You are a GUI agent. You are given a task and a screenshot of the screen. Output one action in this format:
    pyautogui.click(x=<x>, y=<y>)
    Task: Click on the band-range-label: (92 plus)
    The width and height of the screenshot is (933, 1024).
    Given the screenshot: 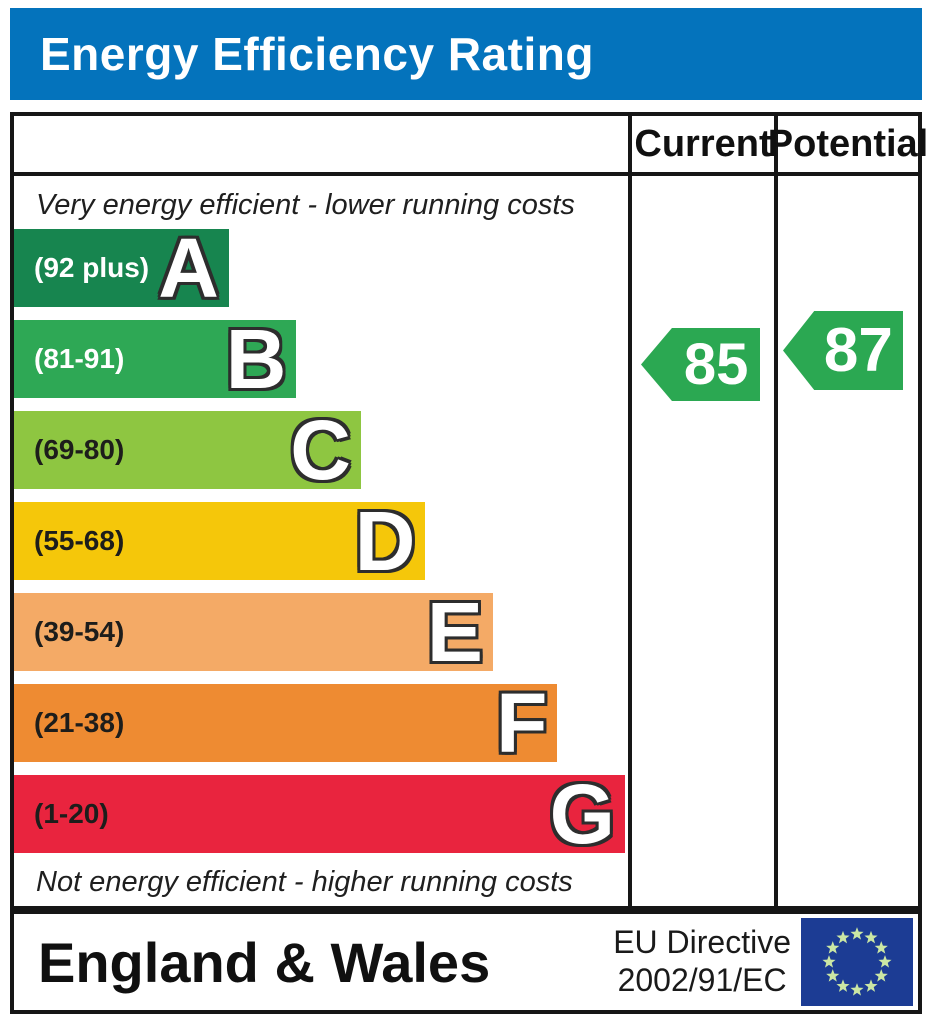 What is the action you would take?
    pyautogui.click(x=92, y=267)
    